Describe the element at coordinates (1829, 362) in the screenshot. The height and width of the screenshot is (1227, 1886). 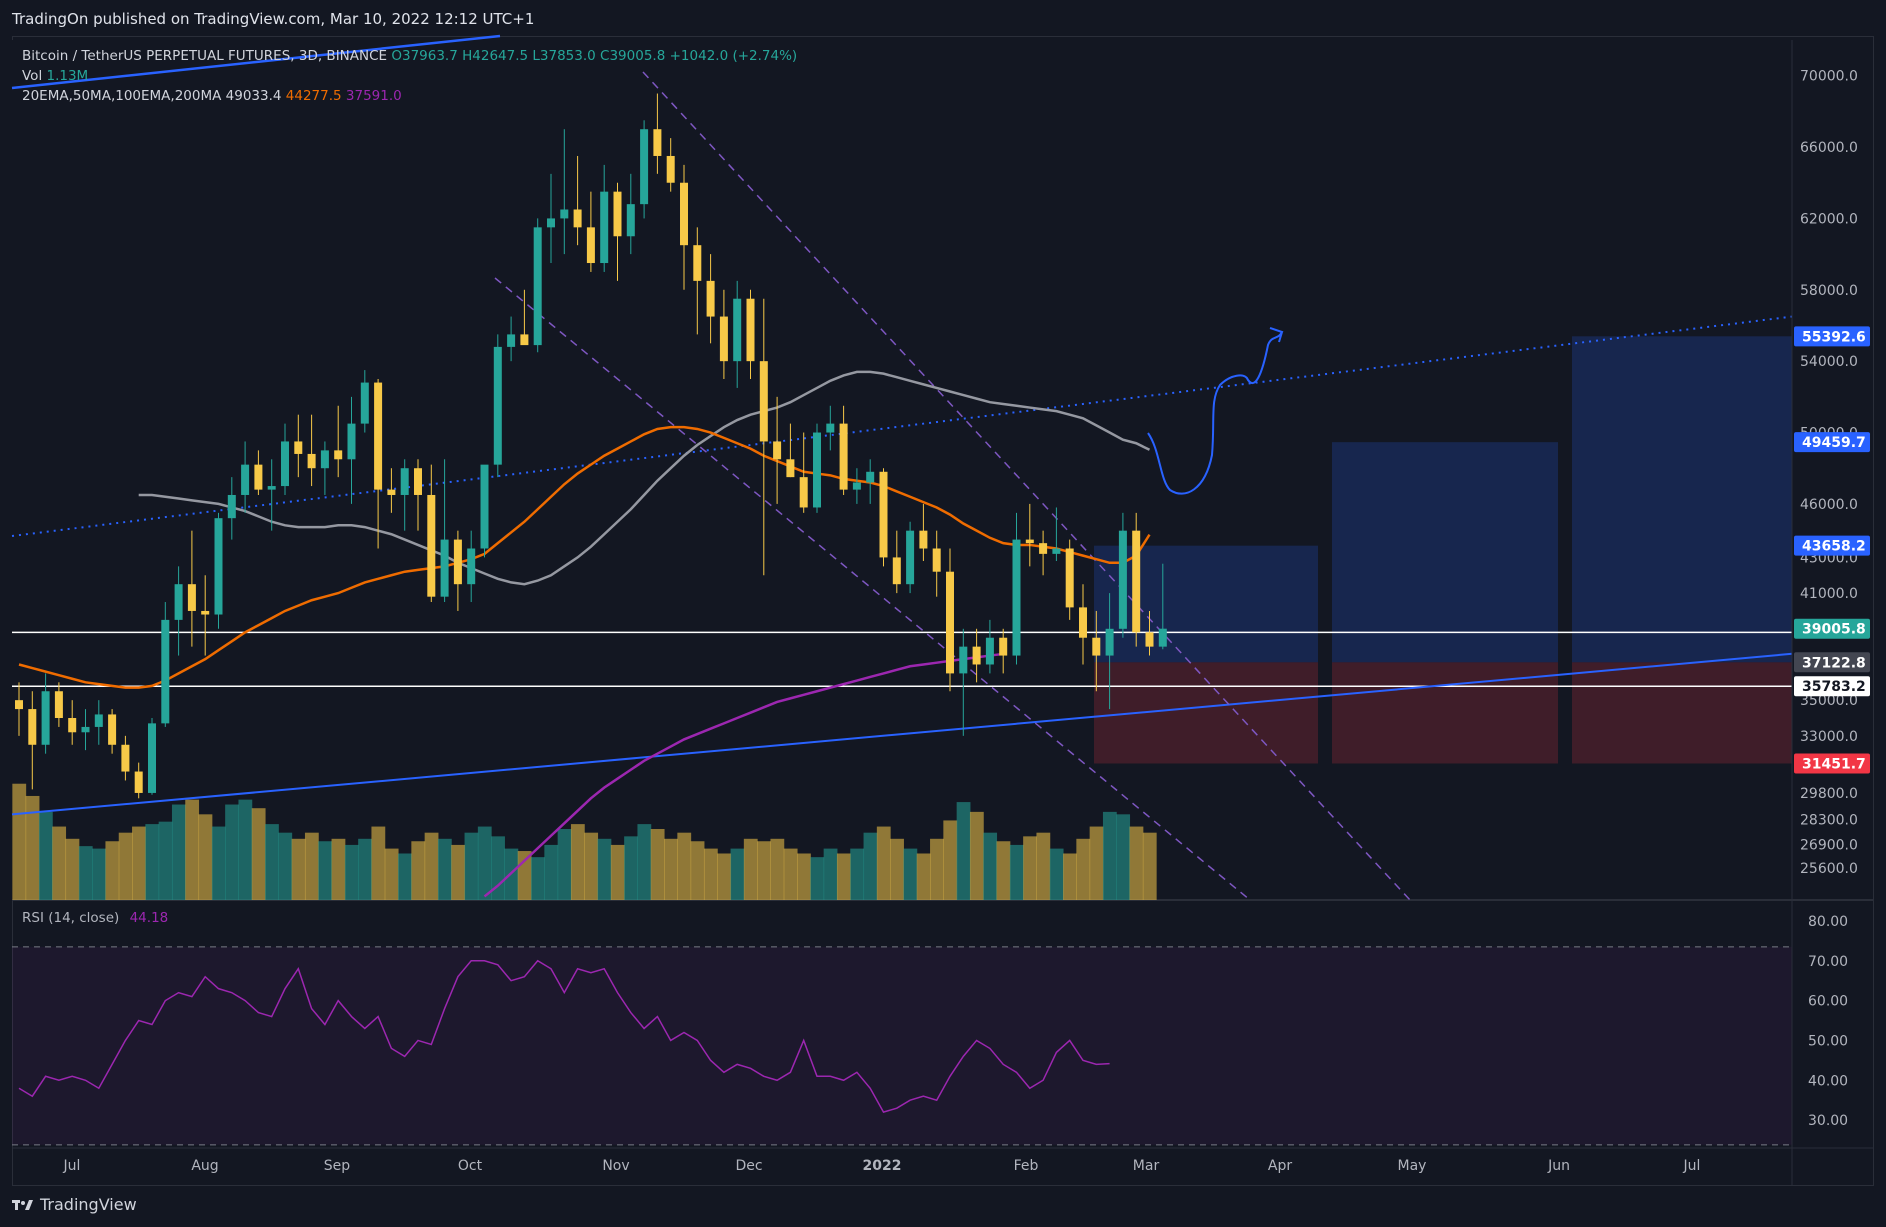
I see `price-tick-label: 54000.0` at that location.